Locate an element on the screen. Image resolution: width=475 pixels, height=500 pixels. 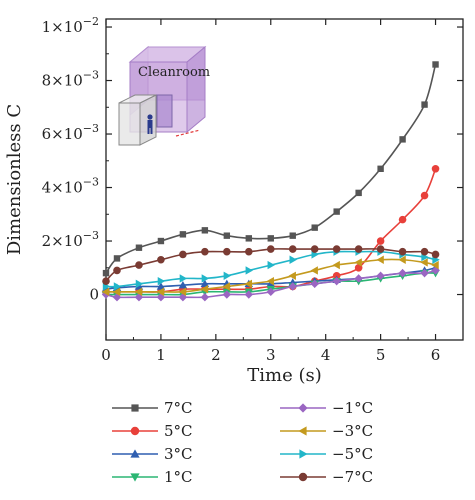
legend-label: −3°C is located at coordinates (352, 431).